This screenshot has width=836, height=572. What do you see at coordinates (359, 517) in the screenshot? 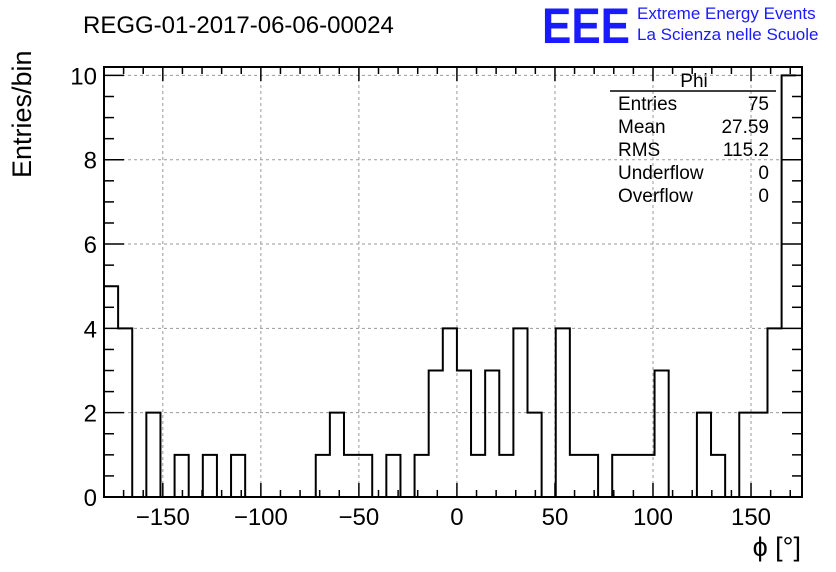
I see `x-tick-label: −50` at bounding box center [359, 517].